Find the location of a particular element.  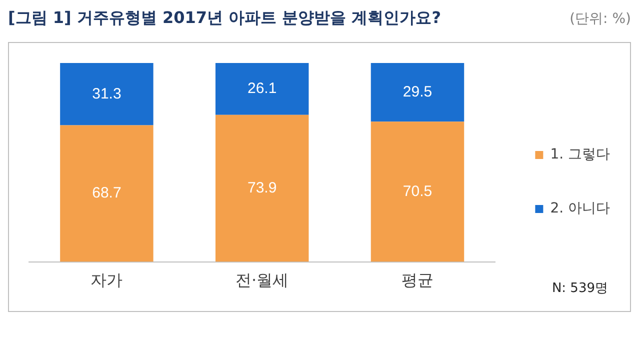

data-label: 26.1 is located at coordinates (262, 89).